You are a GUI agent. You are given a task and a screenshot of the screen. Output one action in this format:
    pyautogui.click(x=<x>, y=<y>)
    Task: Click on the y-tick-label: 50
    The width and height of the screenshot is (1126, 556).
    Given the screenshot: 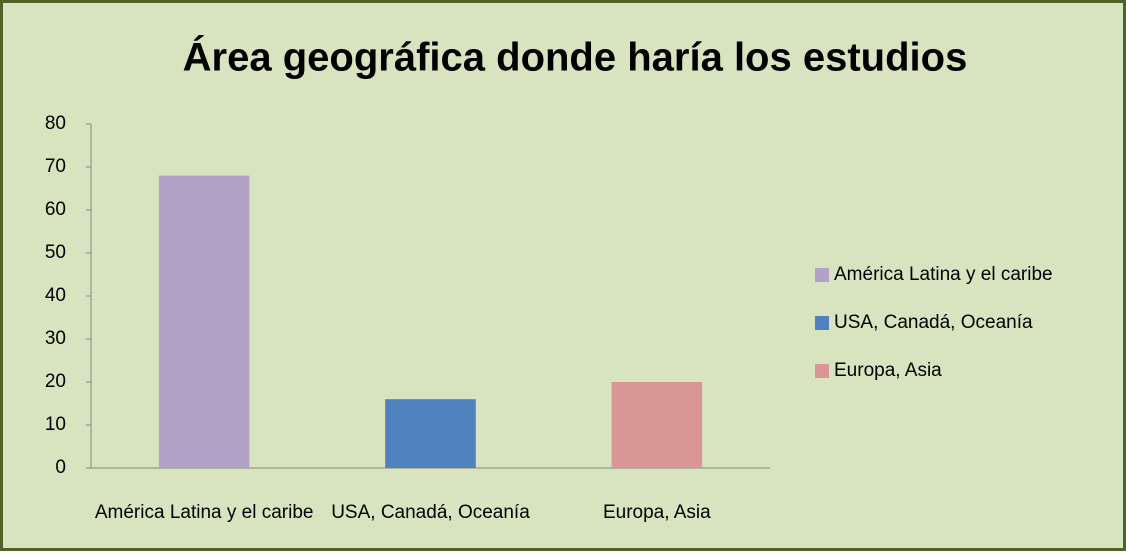 What is the action you would take?
    pyautogui.click(x=55, y=252)
    